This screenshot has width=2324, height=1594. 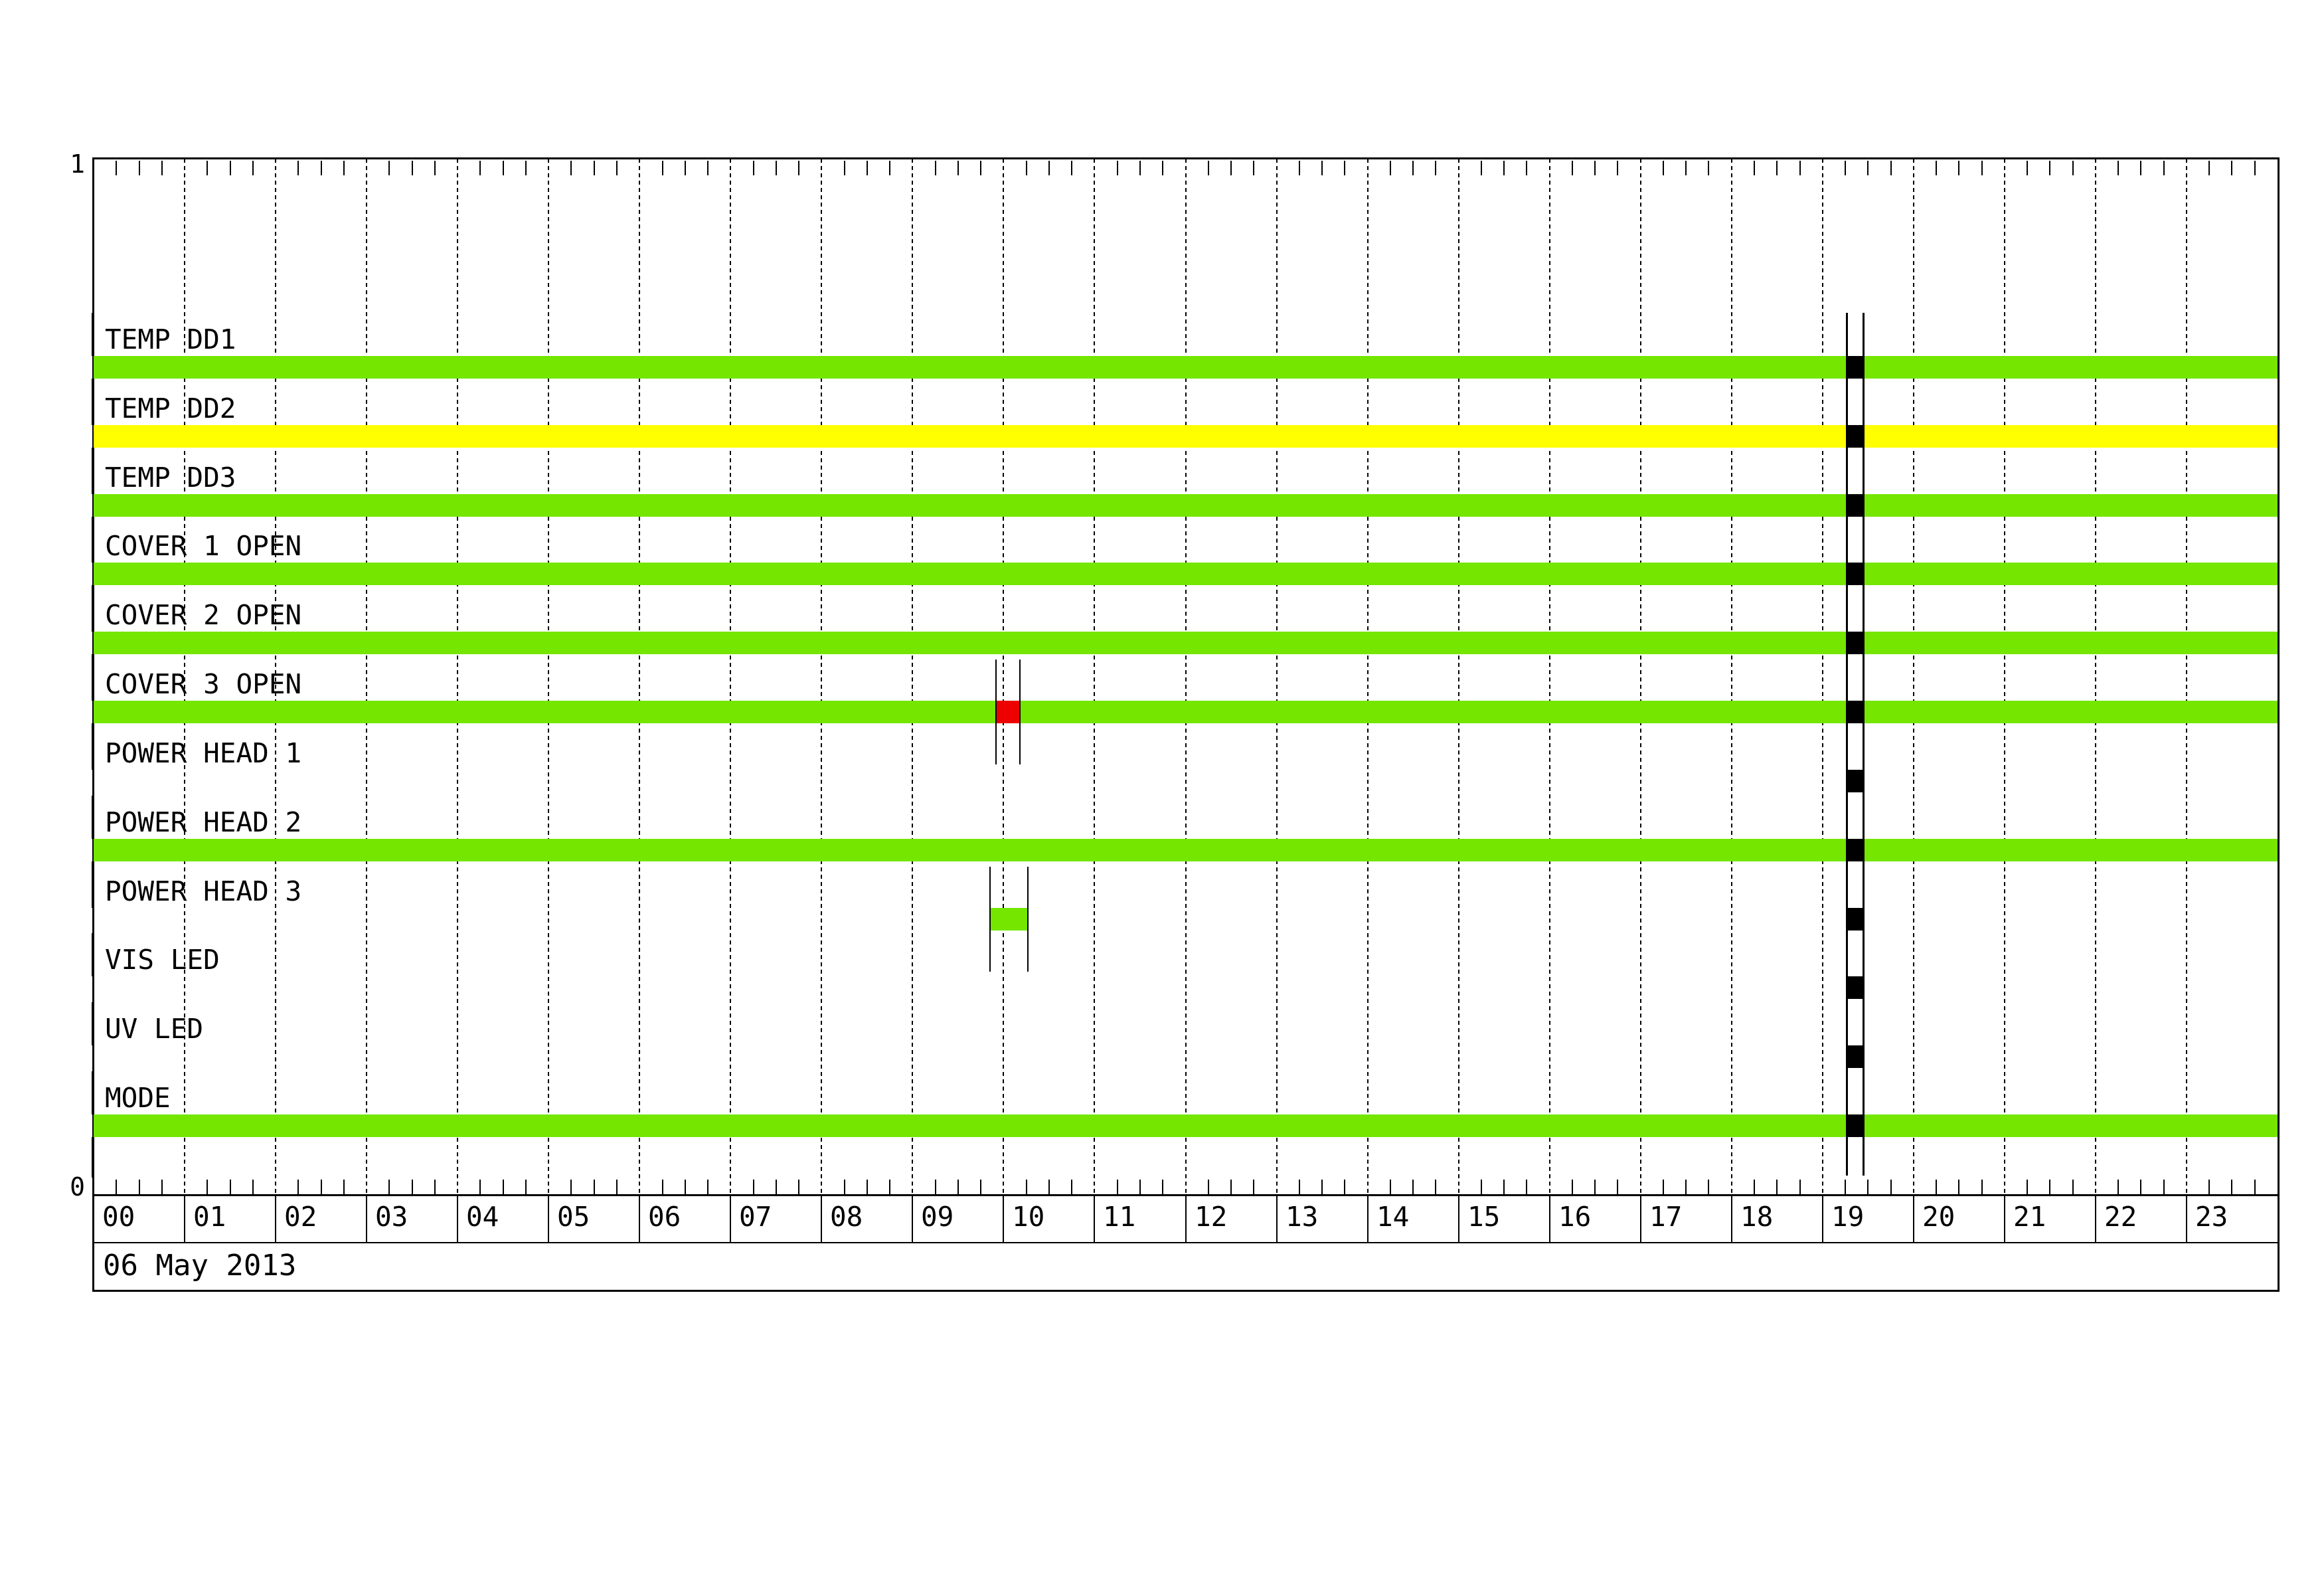 What do you see at coordinates (1211, 1217) in the screenshot?
I see `hour-label: 12` at bounding box center [1211, 1217].